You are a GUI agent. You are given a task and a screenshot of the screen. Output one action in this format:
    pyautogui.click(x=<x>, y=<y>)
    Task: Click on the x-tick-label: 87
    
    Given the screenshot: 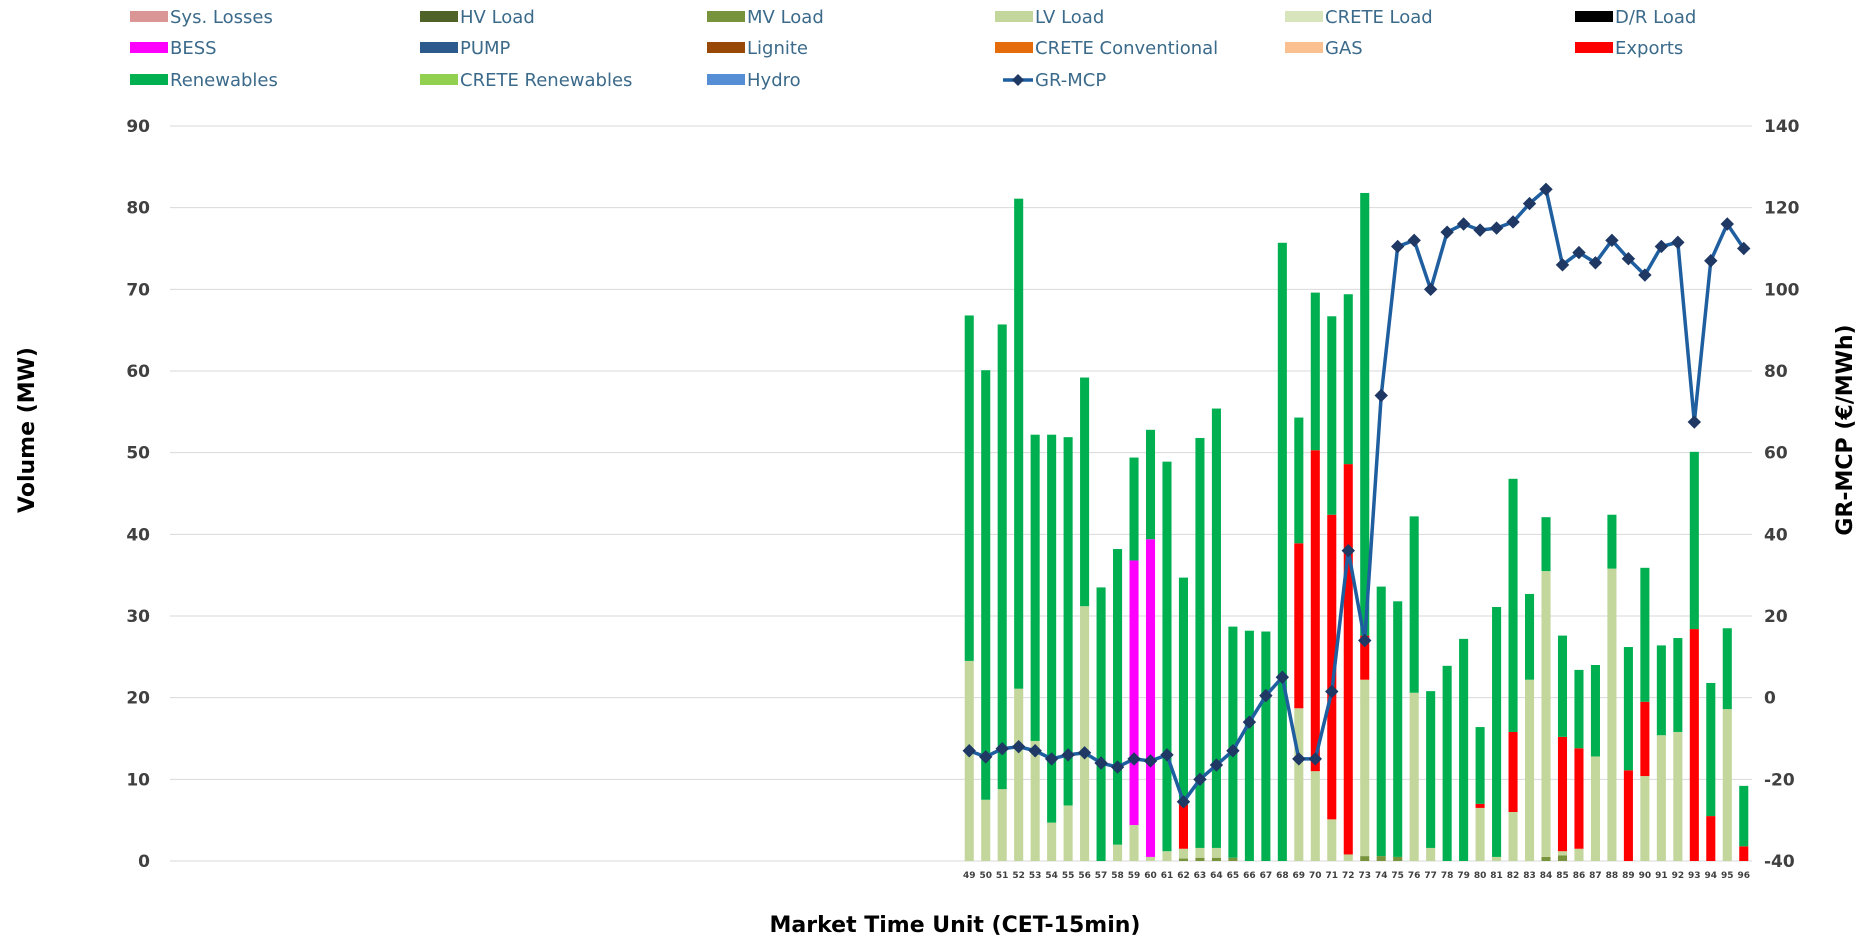 What is the action you would take?
    pyautogui.click(x=1595, y=876)
    